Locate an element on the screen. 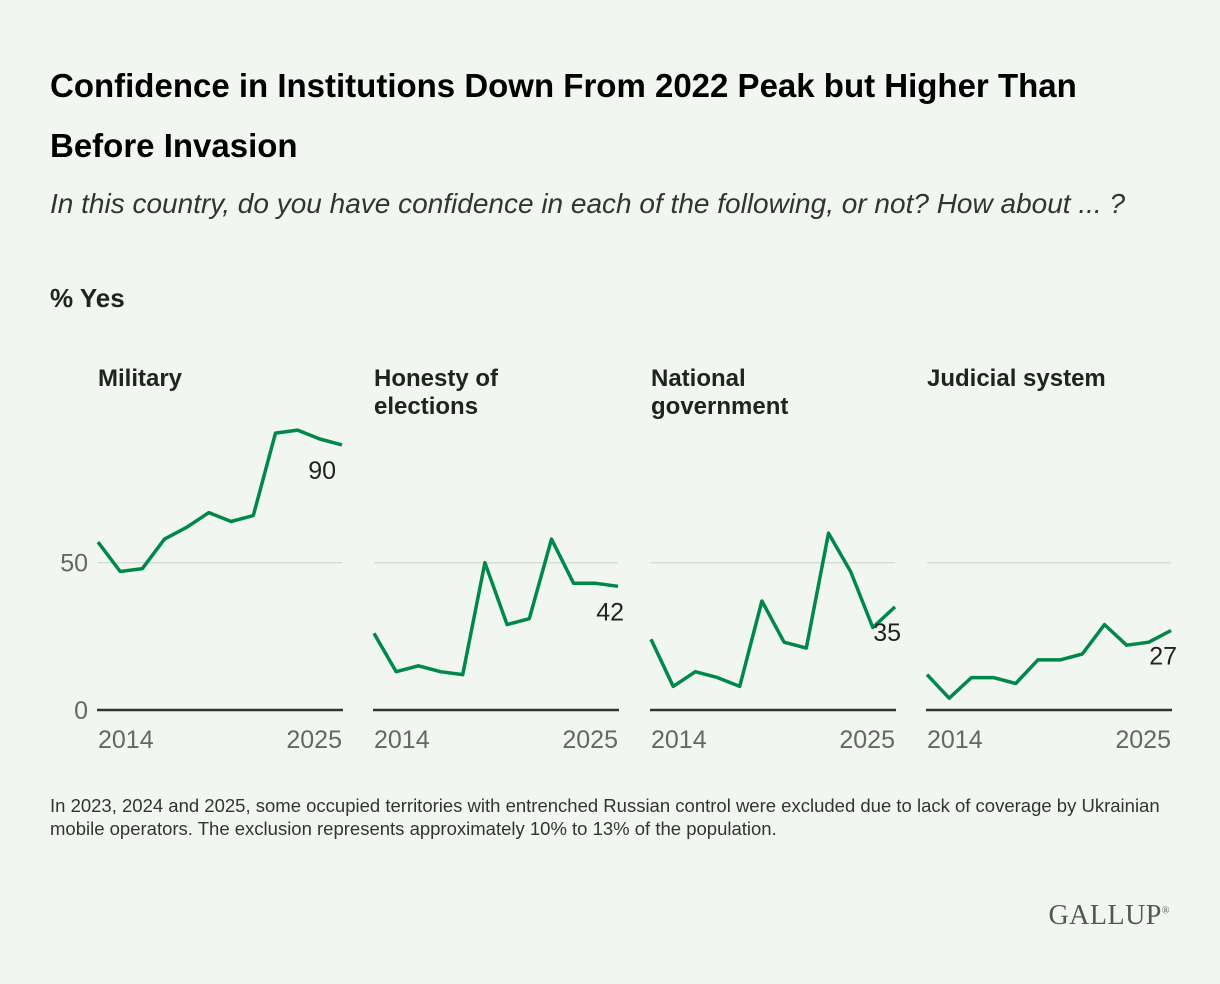 The image size is (1220, 984). panel-title: National government is located at coordinates (719, 392).